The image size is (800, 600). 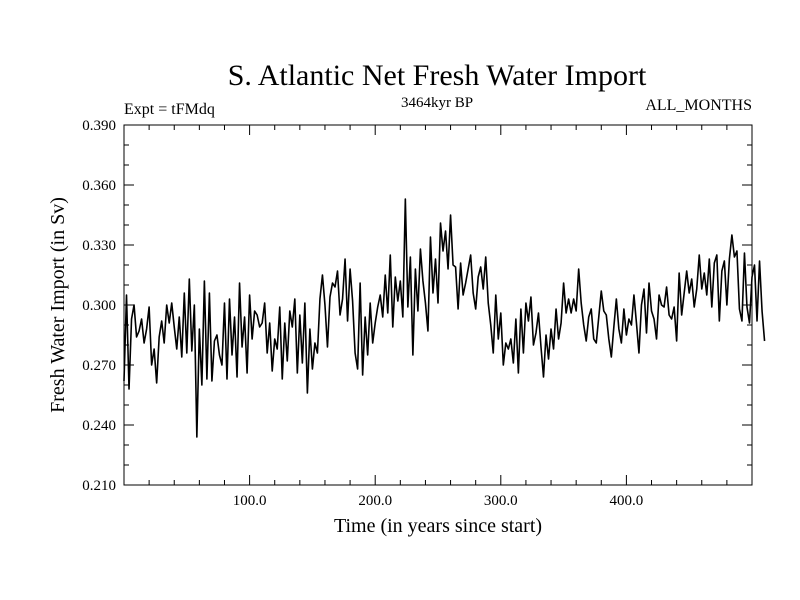 I want to click on x-tick-label: 200.0, so click(x=375, y=501).